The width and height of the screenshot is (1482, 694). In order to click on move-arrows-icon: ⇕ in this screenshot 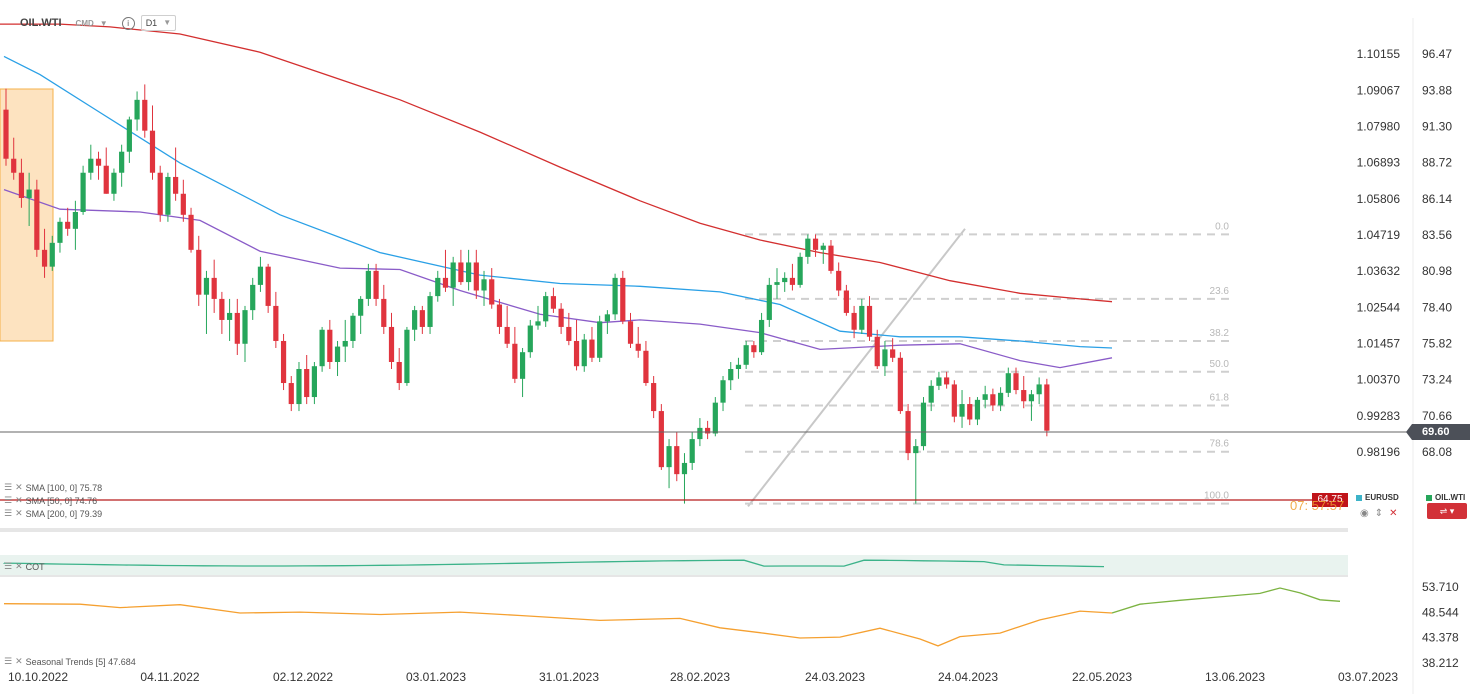, I will do `click(1379, 513)`.